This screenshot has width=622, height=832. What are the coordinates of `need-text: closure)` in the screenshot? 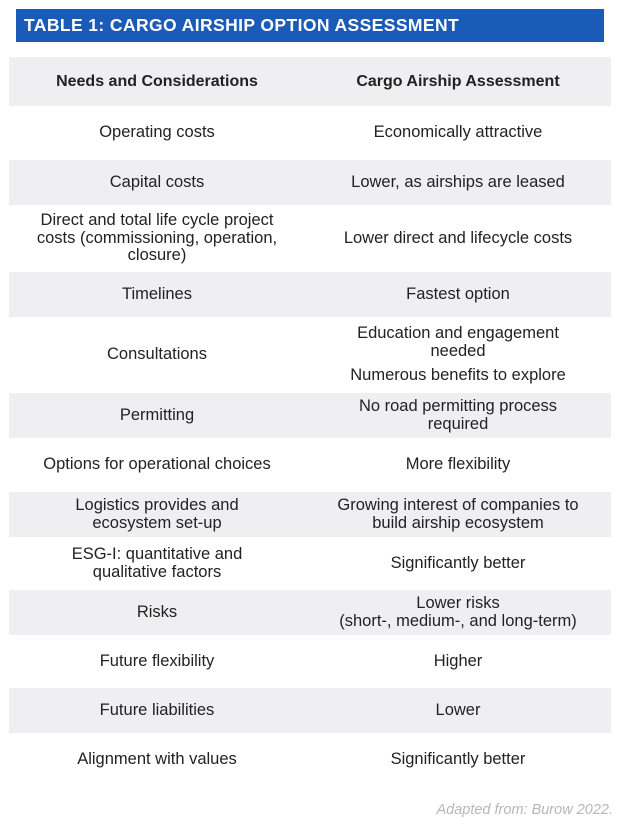 It's located at (157, 255).